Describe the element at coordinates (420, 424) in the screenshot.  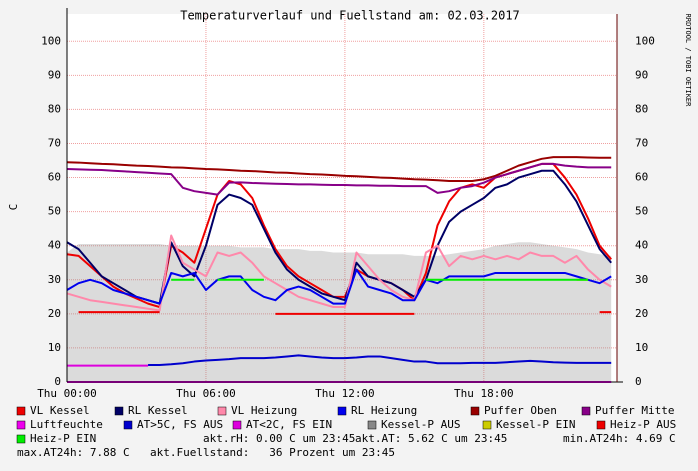
I see `legend-label: Kessel-P AUS` at that location.